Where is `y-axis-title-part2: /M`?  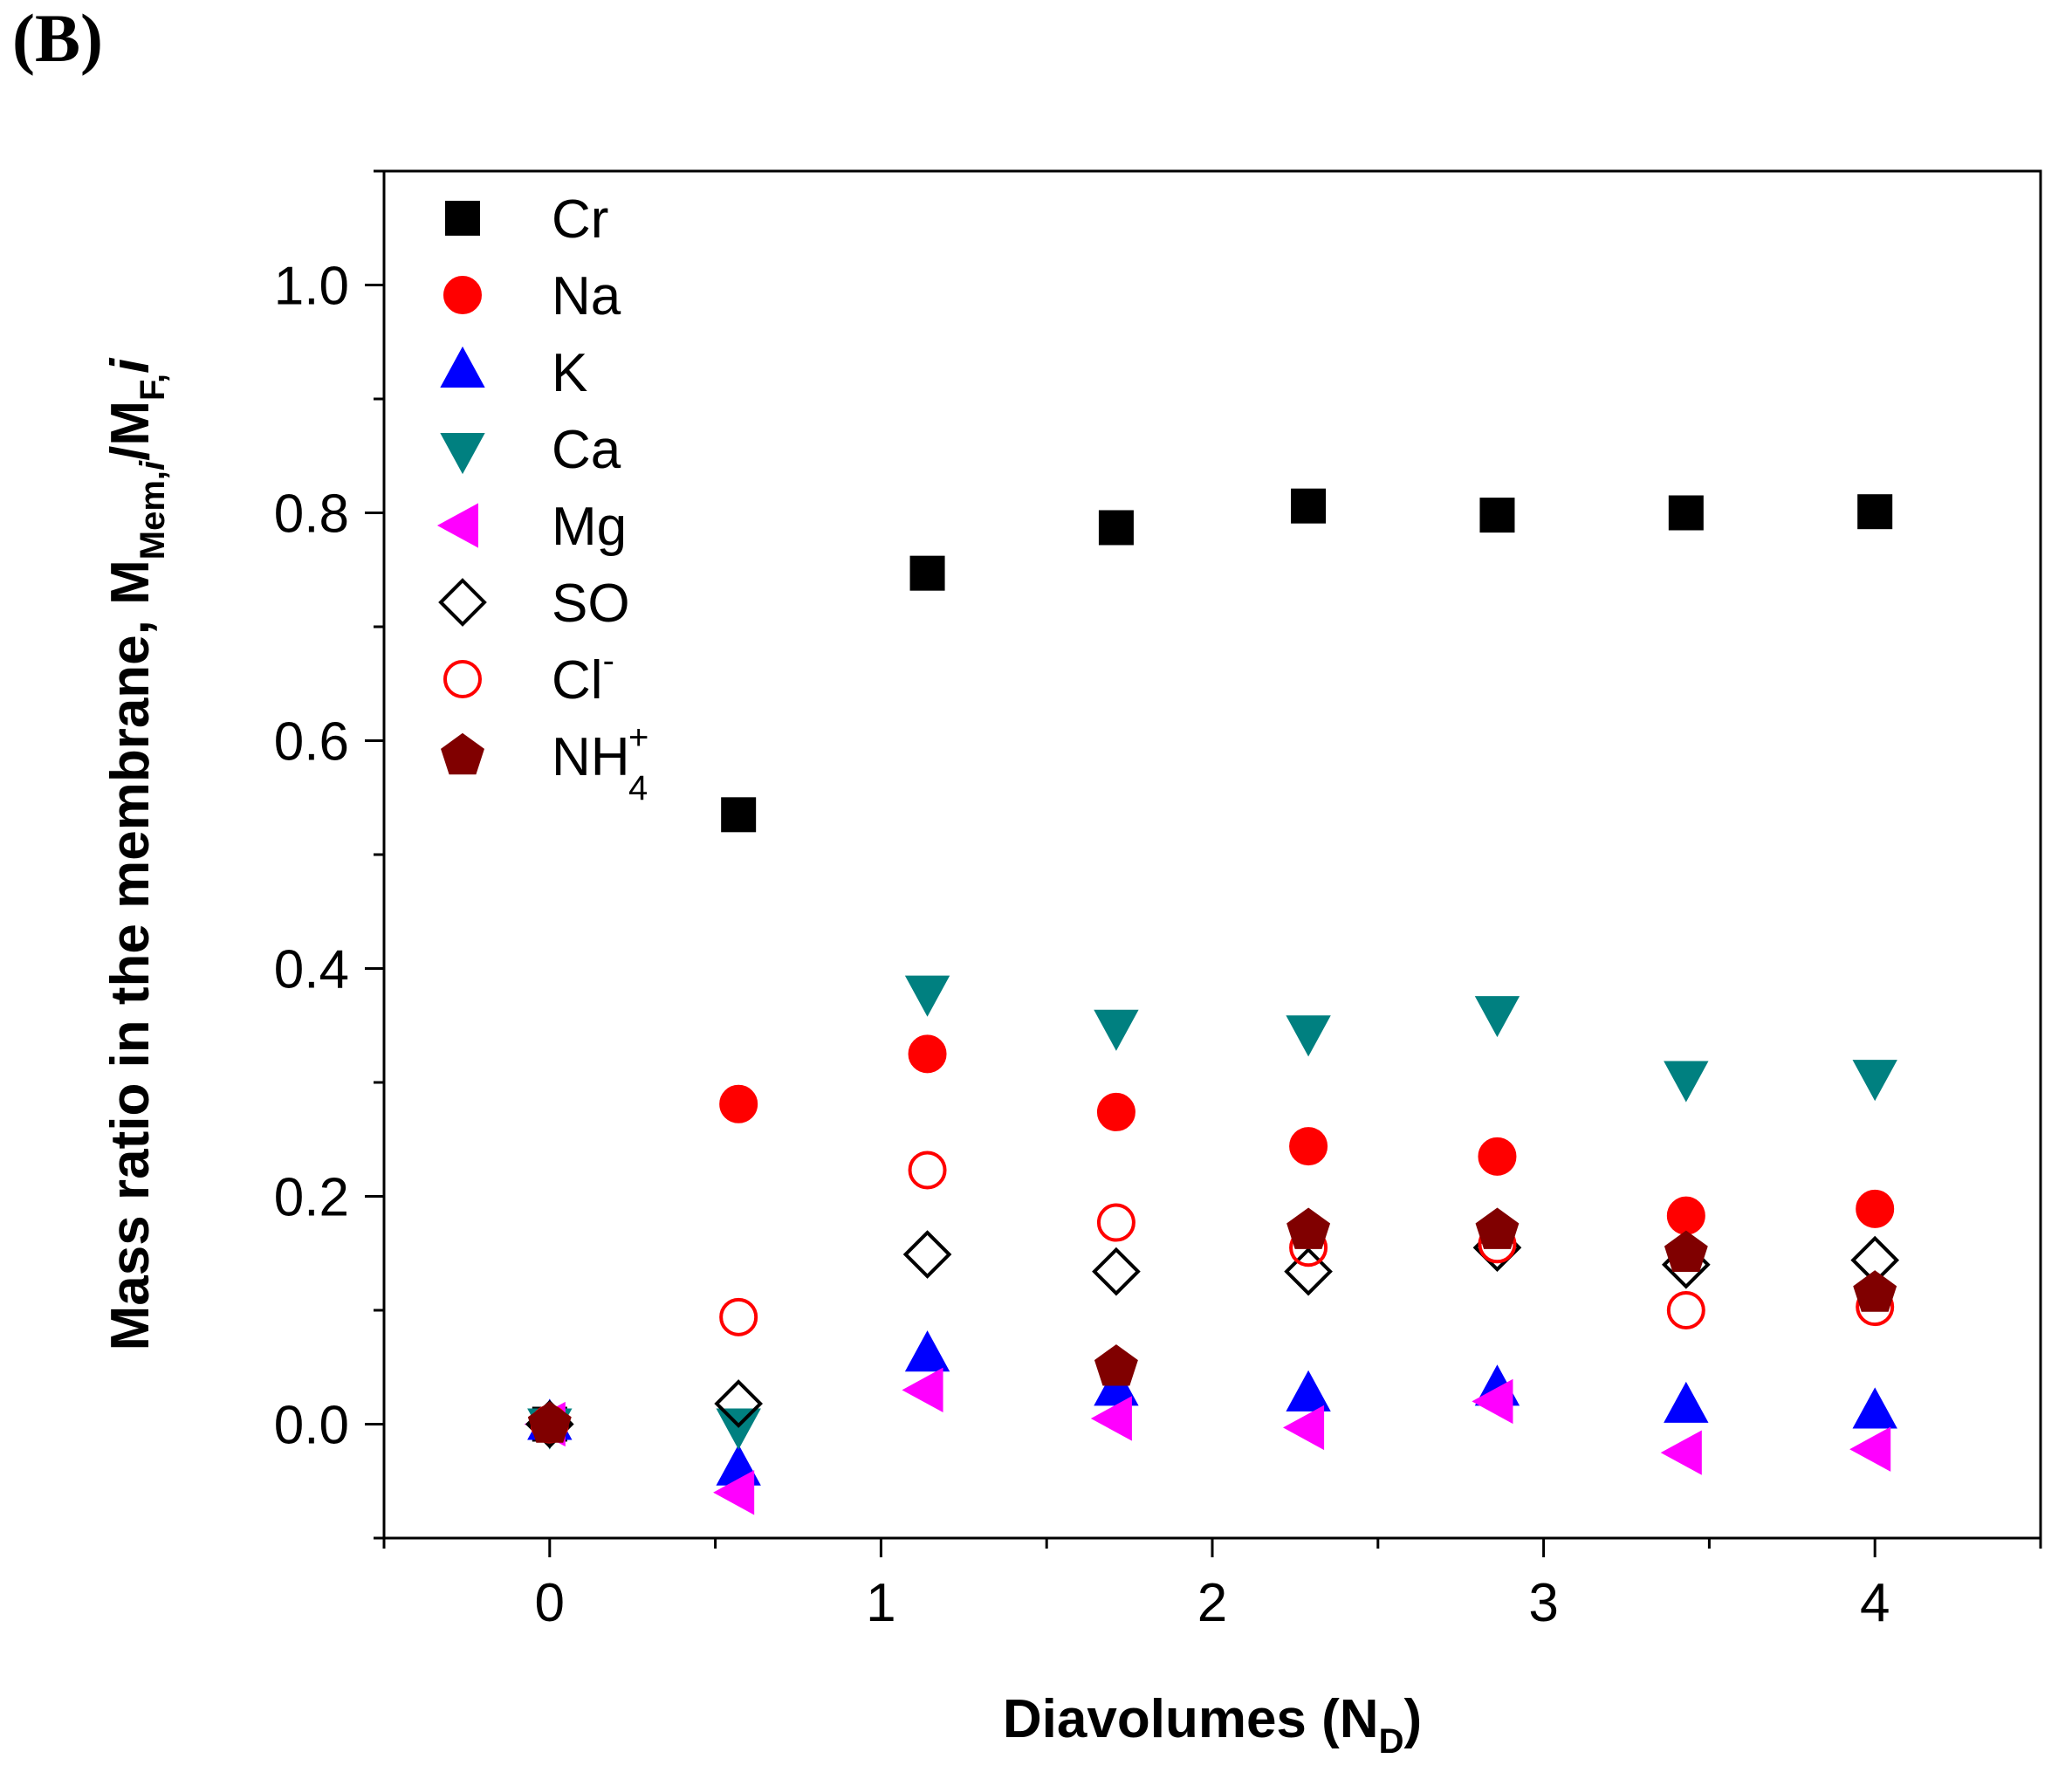
y-axis-title-part2: /M is located at coordinates (130, 431).